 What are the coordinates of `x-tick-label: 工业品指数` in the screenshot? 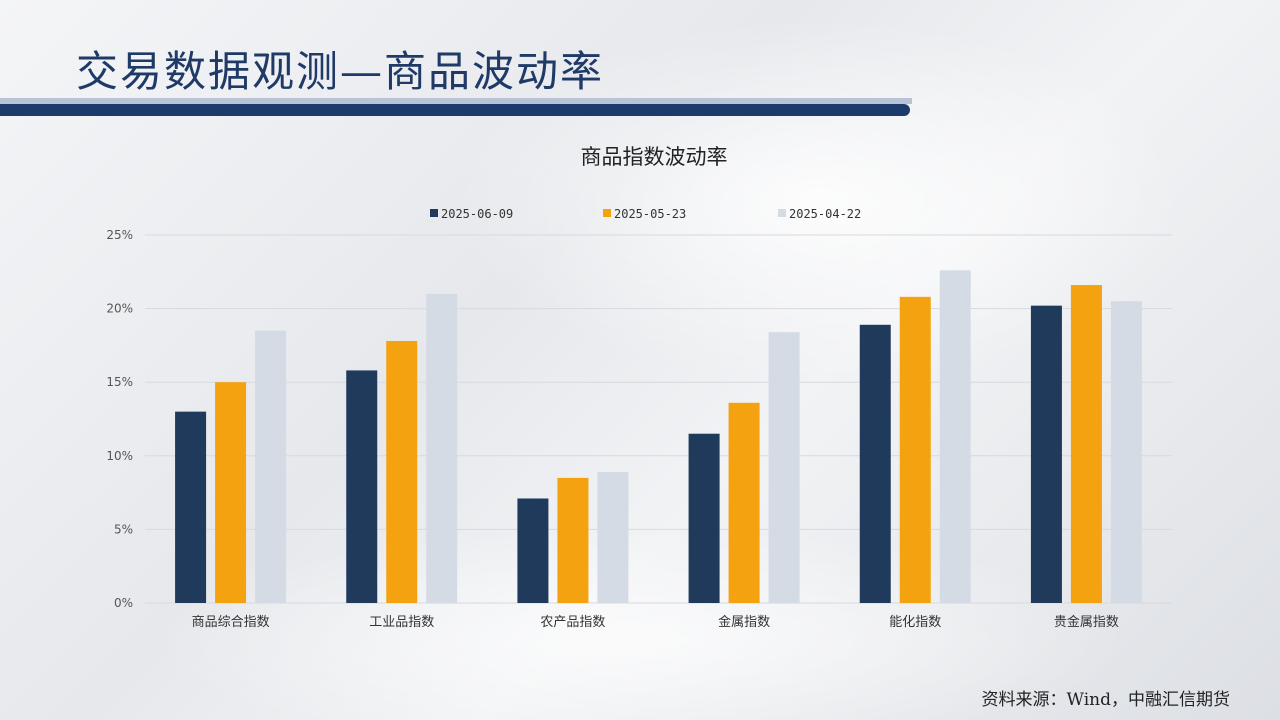 It's located at (401, 622).